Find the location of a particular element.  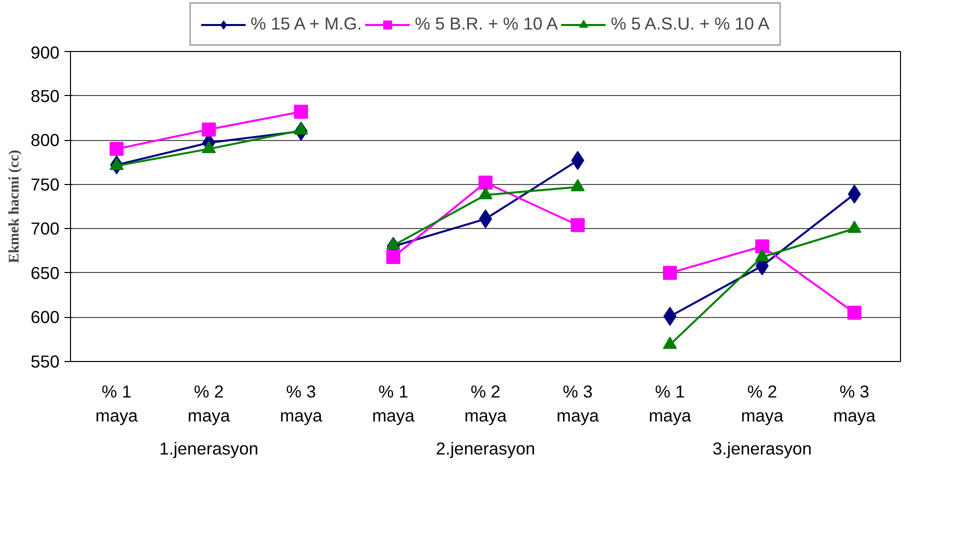

y-tick-label: 850 is located at coordinates (45, 96).